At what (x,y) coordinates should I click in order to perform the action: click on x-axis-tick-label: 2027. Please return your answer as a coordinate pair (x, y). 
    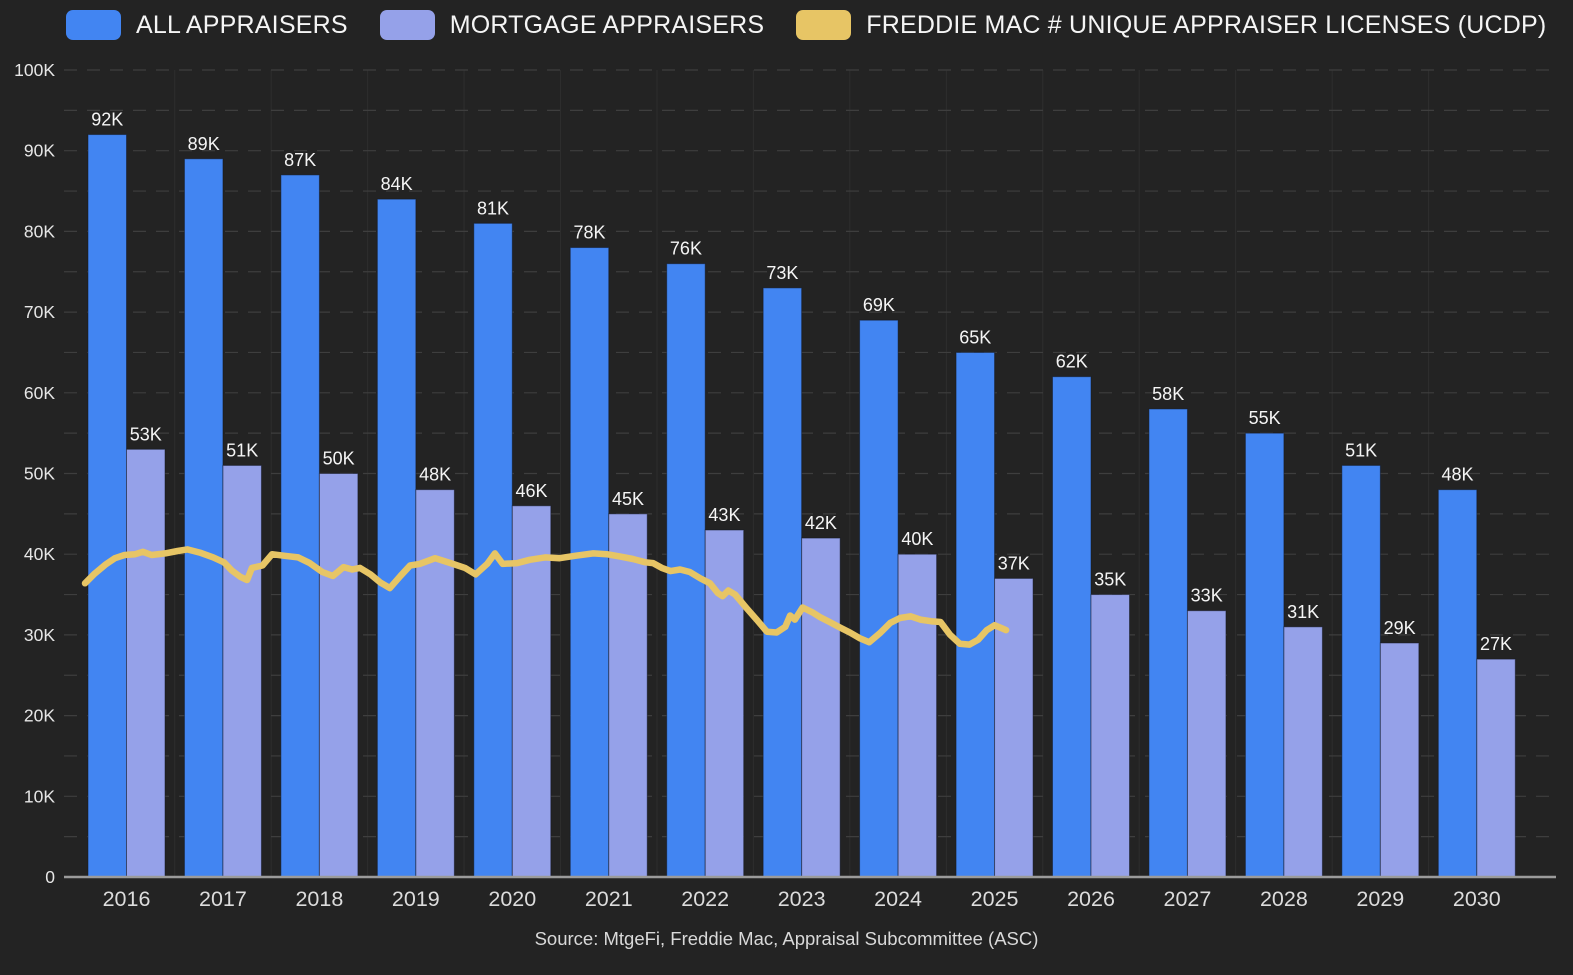
    Looking at the image, I should click on (1188, 899).